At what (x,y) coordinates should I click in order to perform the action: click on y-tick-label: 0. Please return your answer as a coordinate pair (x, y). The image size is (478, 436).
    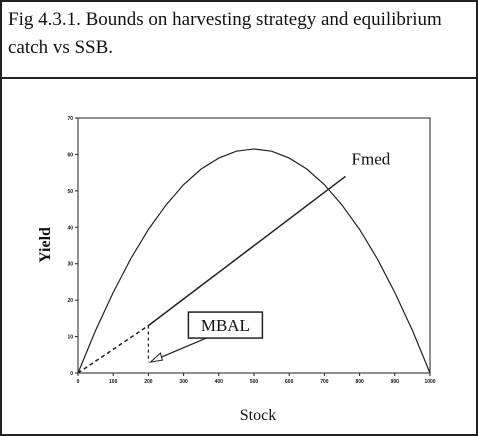
    Looking at the image, I should click on (71, 374).